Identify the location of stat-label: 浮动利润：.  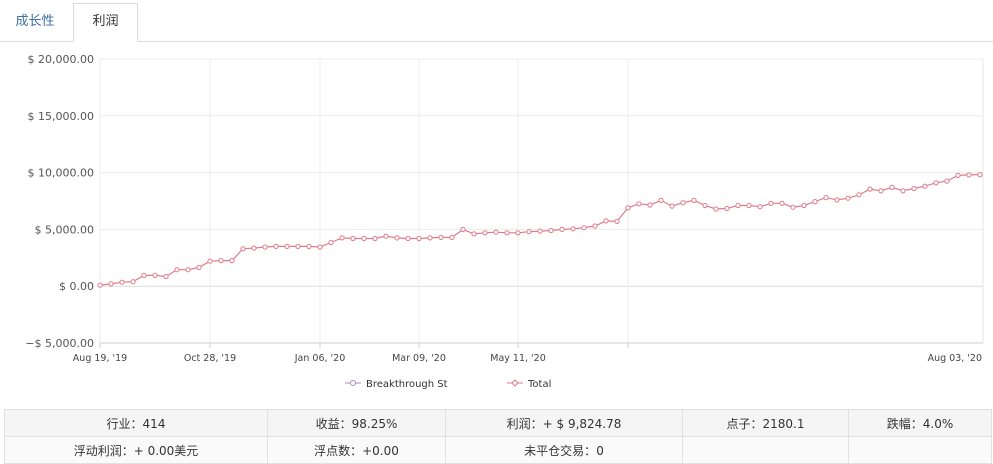
(103, 450).